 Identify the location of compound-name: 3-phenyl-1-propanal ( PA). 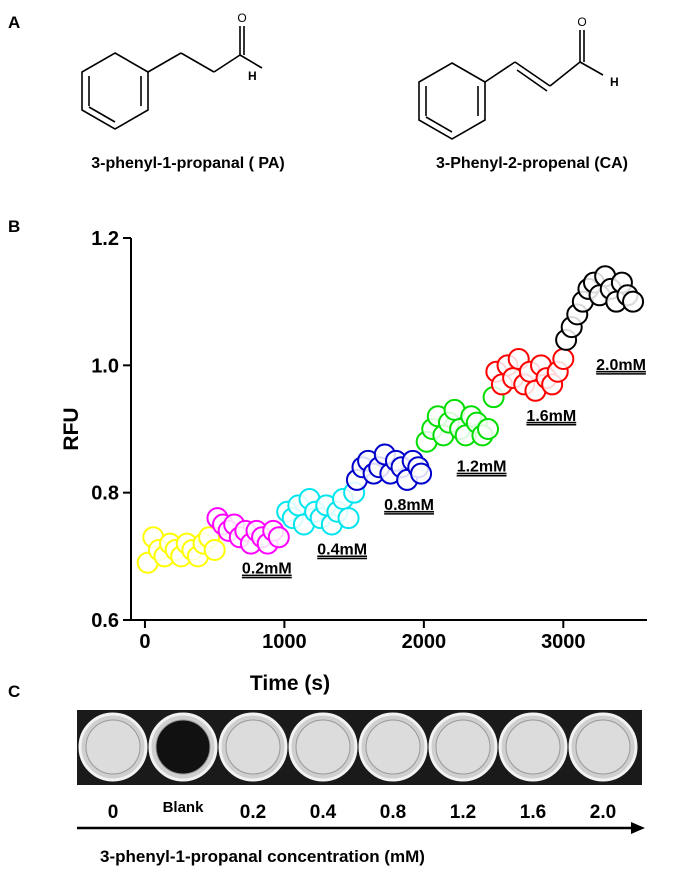
(188, 163).